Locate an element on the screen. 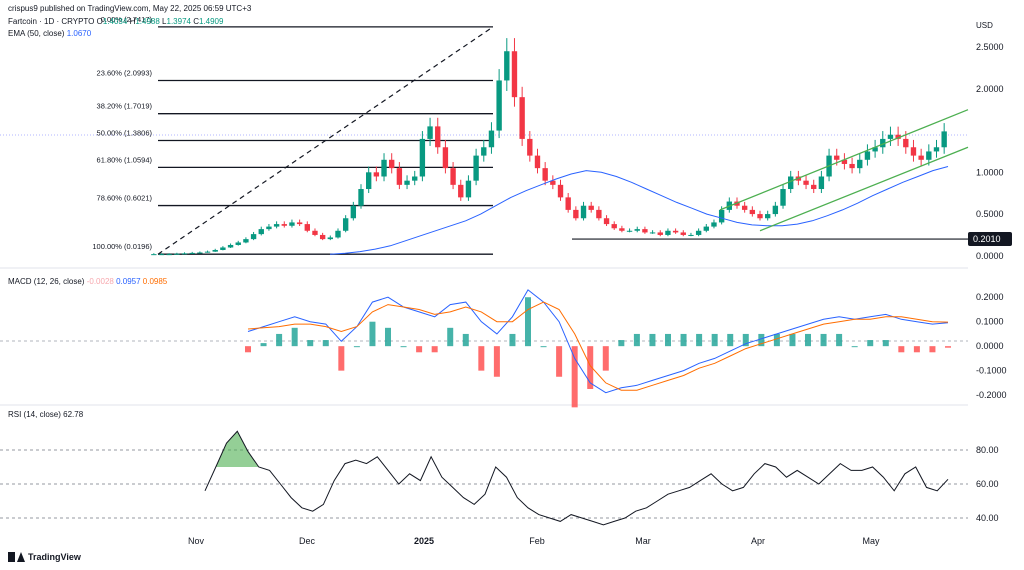 Image resolution: width=1024 pixels, height=570 pixels. price-tag-support is located at coordinates (990, 239).